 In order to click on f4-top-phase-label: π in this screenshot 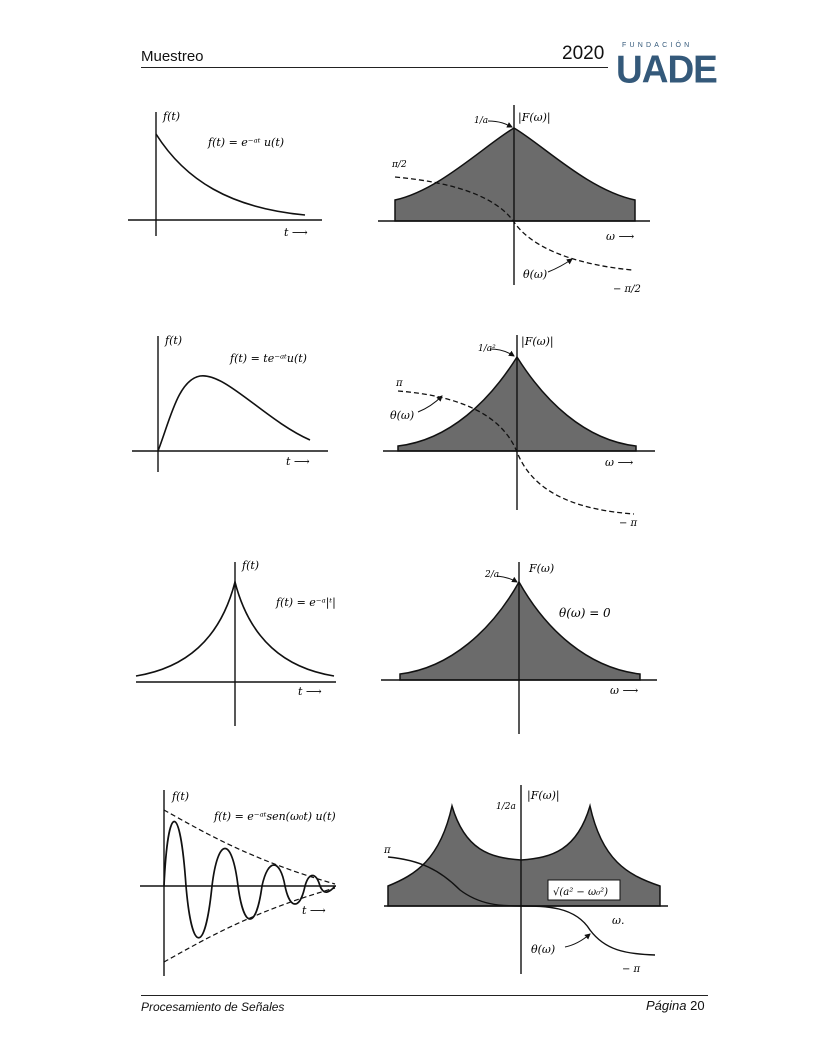, I will do `click(387, 850)`.